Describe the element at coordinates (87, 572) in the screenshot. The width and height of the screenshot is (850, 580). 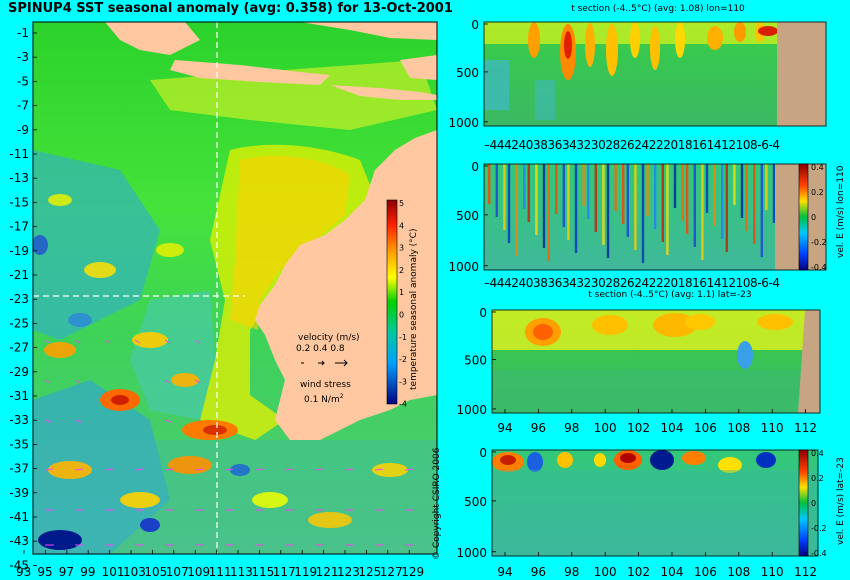
I see `map-x-tick-label: 99` at that location.